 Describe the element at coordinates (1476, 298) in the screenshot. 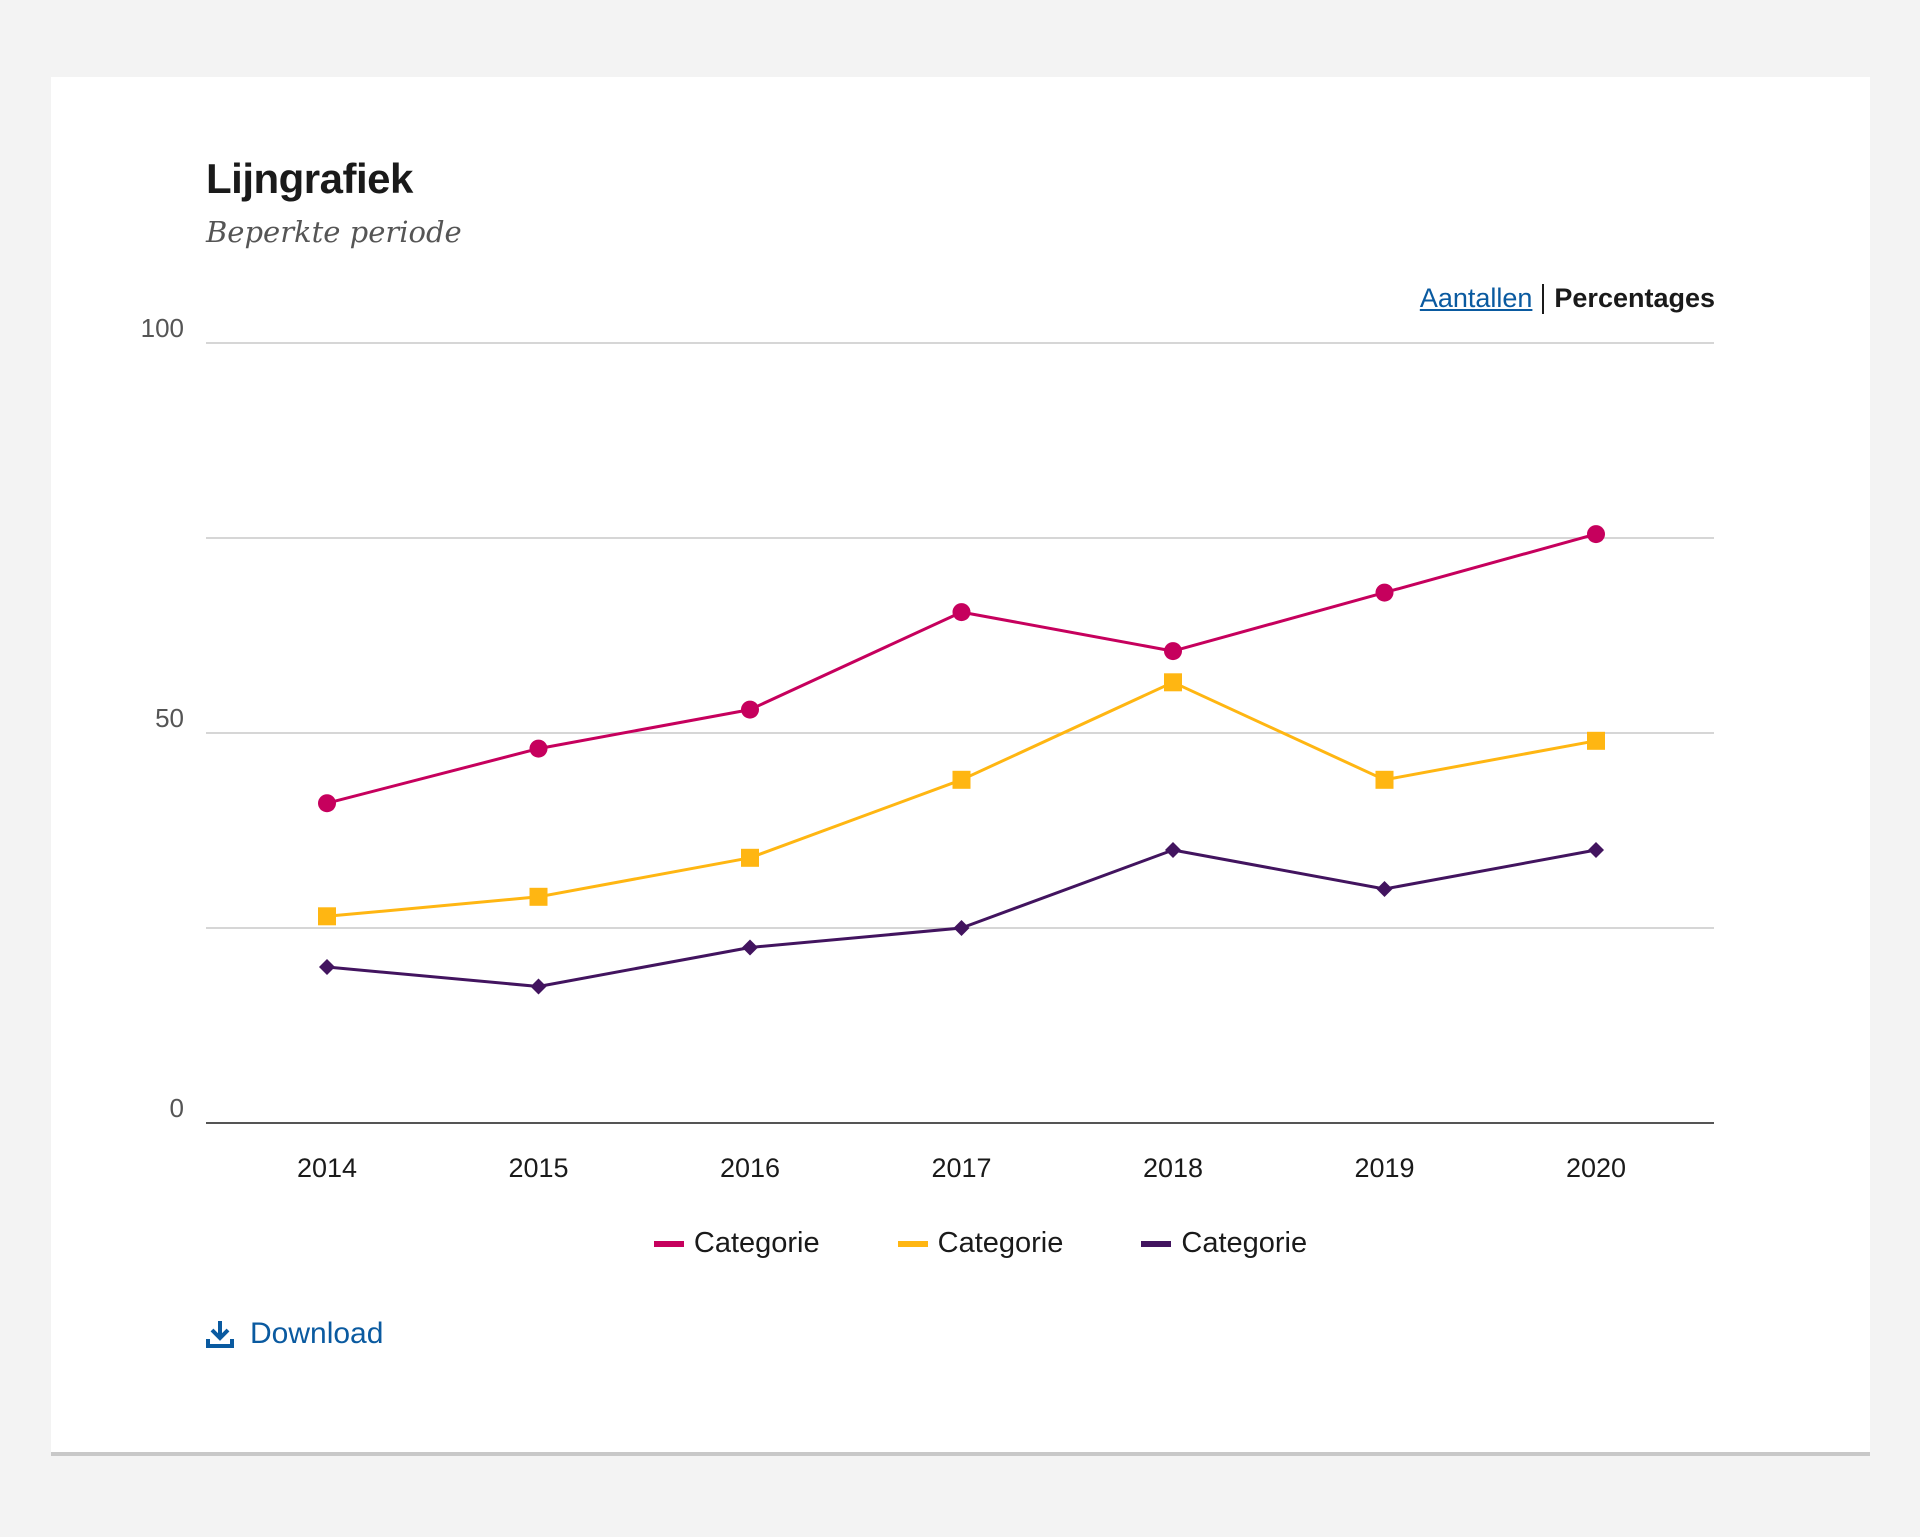

I see `counts-link: Aantallen` at that location.